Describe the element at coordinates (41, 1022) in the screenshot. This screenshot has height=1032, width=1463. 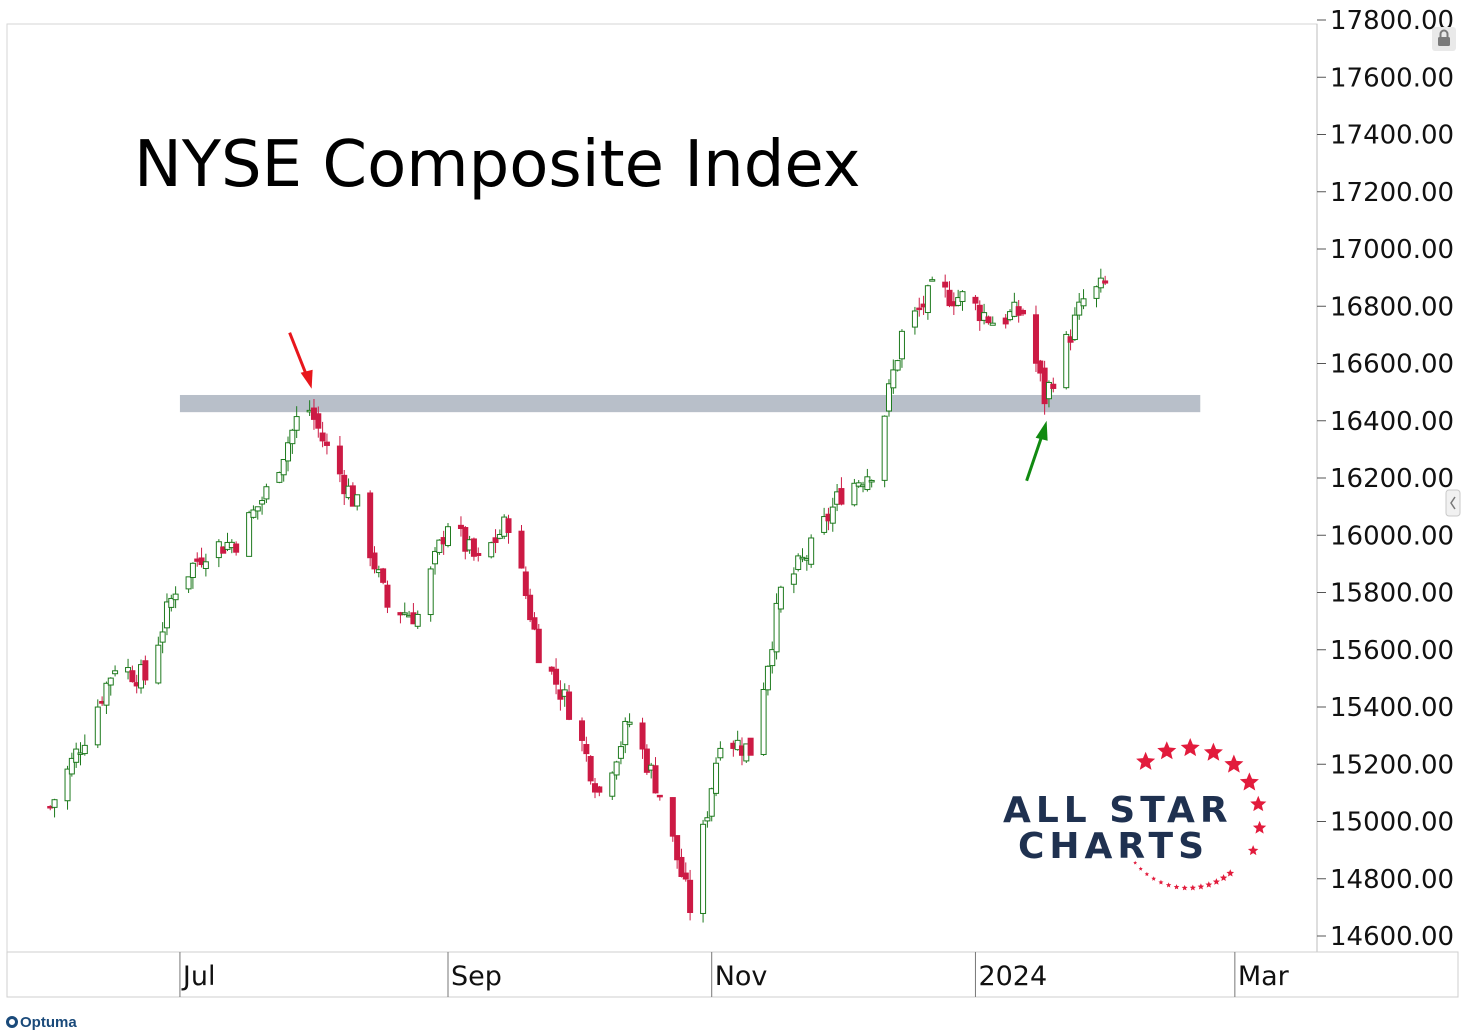
I see `optuma-brand: Optuma` at that location.